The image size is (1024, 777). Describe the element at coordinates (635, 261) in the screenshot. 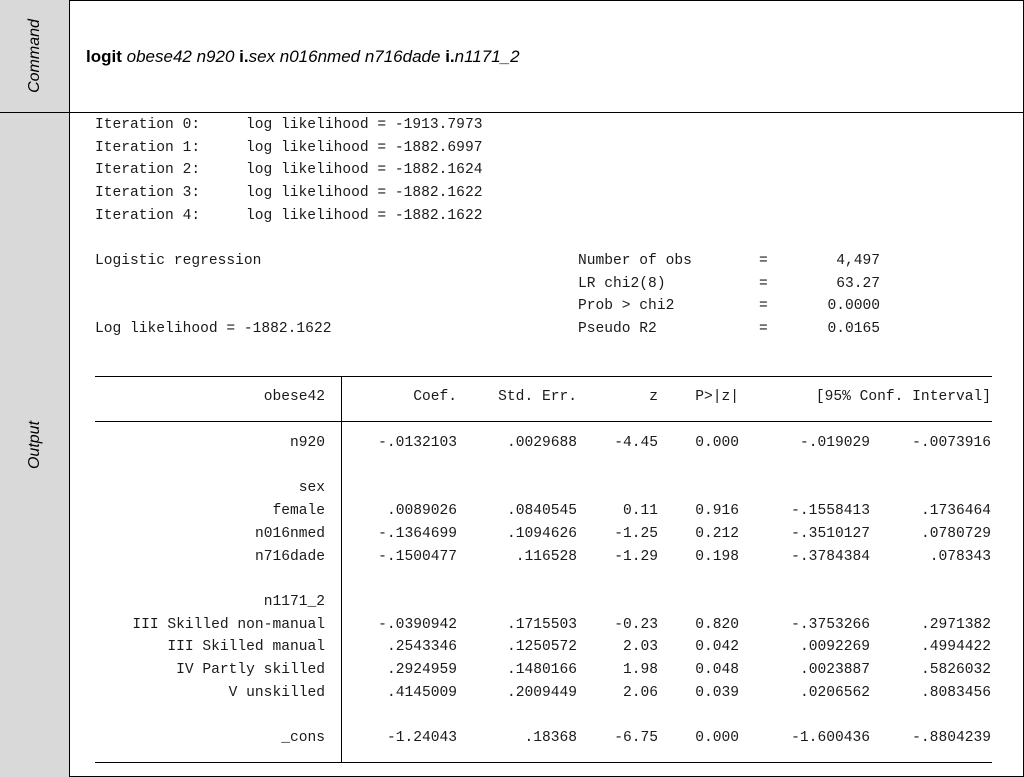

I see `stat-name: Number of obs` at that location.